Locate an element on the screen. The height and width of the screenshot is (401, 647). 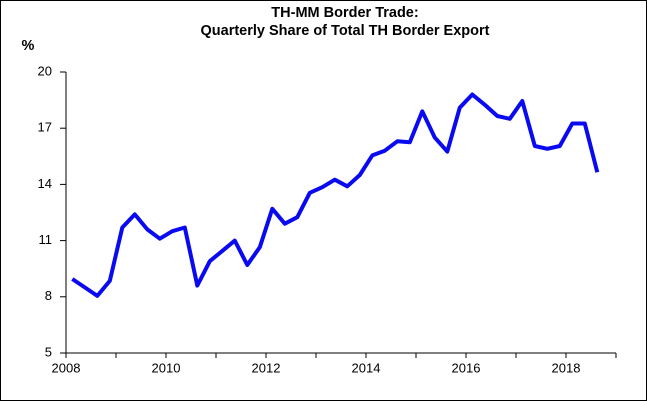
x-tick-label: 2018 is located at coordinates (566, 367).